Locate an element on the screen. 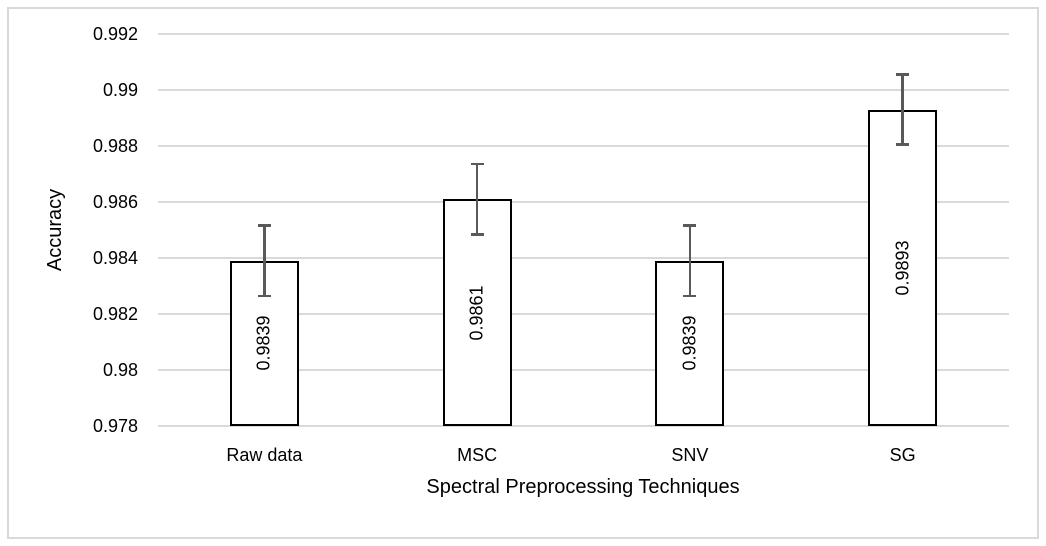 The height and width of the screenshot is (546, 1046). bar-sg is located at coordinates (903, 267).